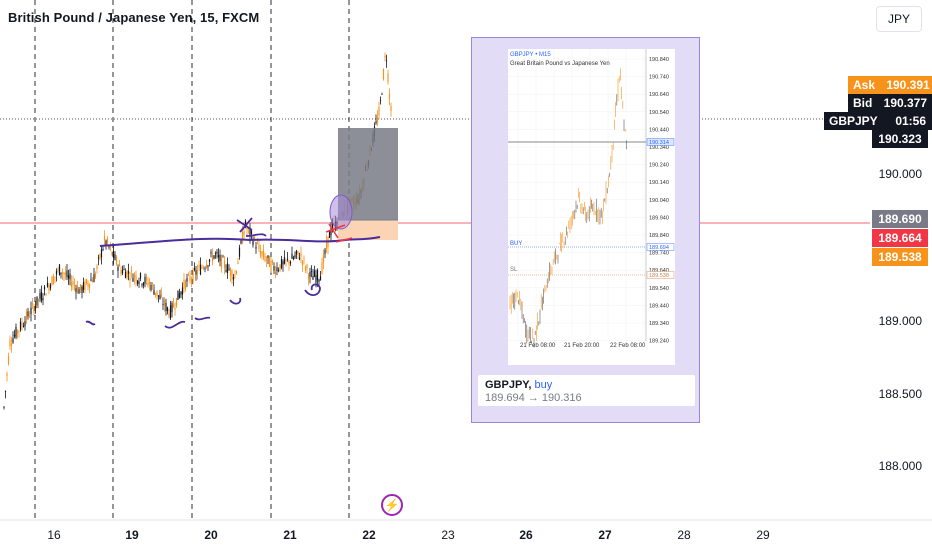  Describe the element at coordinates (659, 254) in the screenshot. I see `mini-y-label: 189.740` at that location.